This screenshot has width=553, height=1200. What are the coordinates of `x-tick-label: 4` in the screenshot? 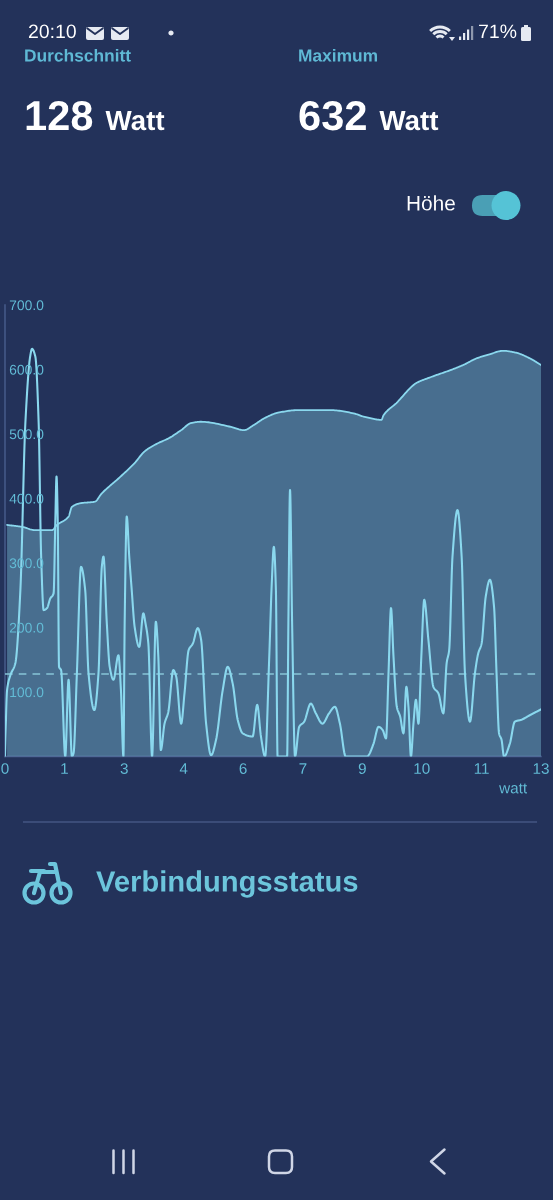 It's located at (183, 768).